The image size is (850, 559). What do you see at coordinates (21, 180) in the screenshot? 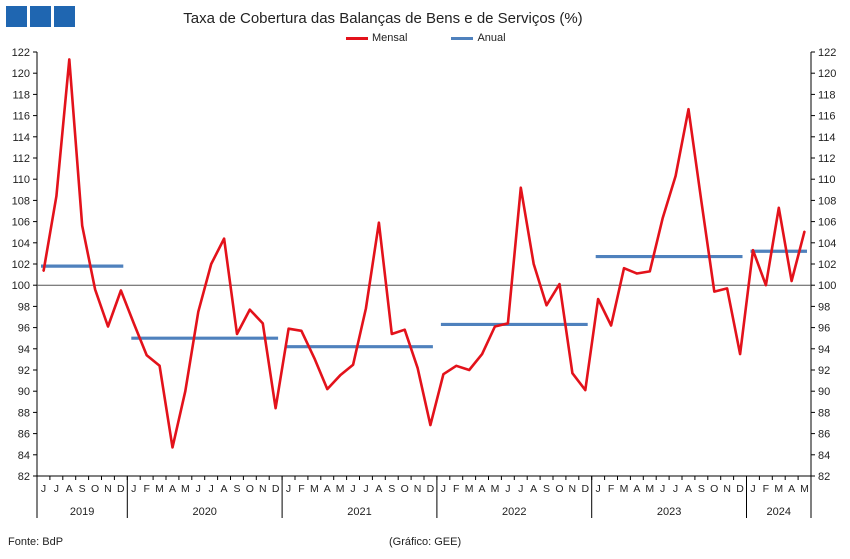
I see `y-tick-label-left: 110` at bounding box center [21, 180].